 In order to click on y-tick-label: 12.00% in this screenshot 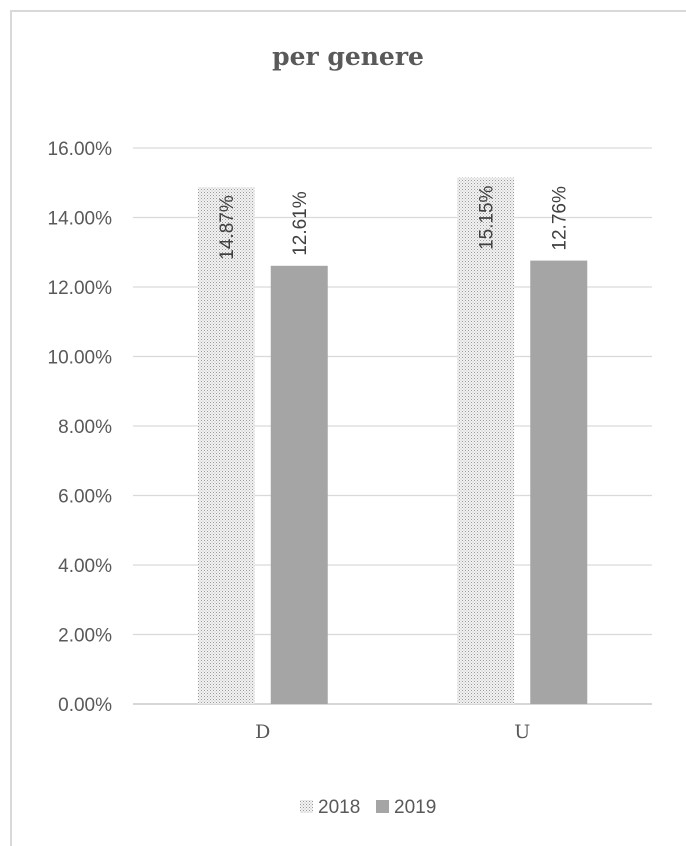, I will do `click(80, 288)`.